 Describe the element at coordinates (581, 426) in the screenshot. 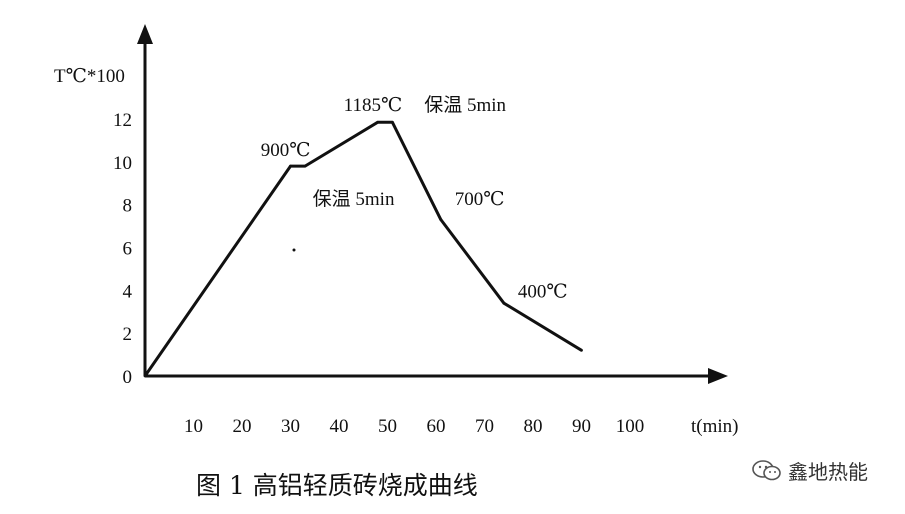

I see `x-tick-label: 90` at that location.